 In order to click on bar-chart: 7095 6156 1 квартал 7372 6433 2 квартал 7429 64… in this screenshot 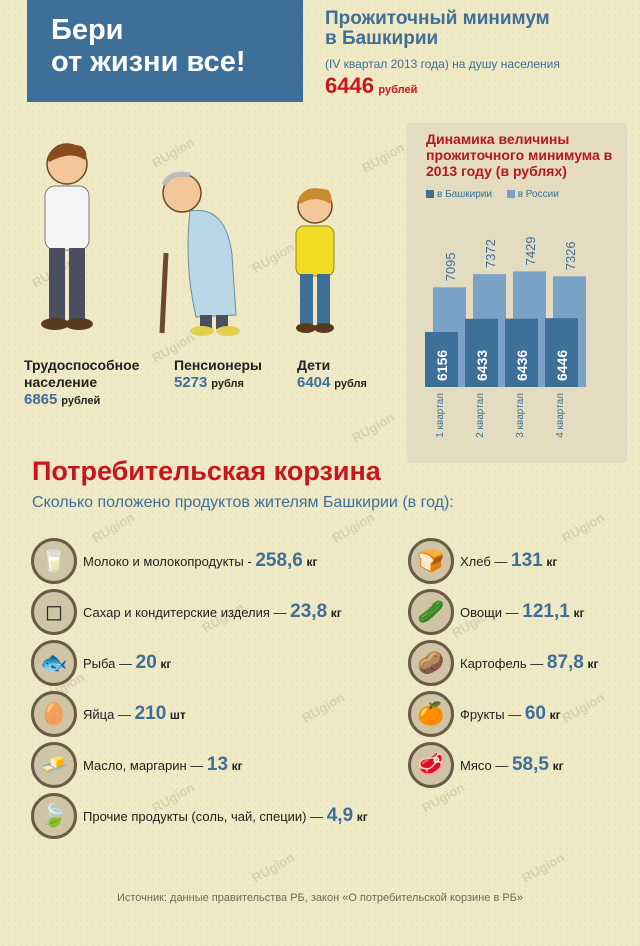, I will do `click(505, 337)`.